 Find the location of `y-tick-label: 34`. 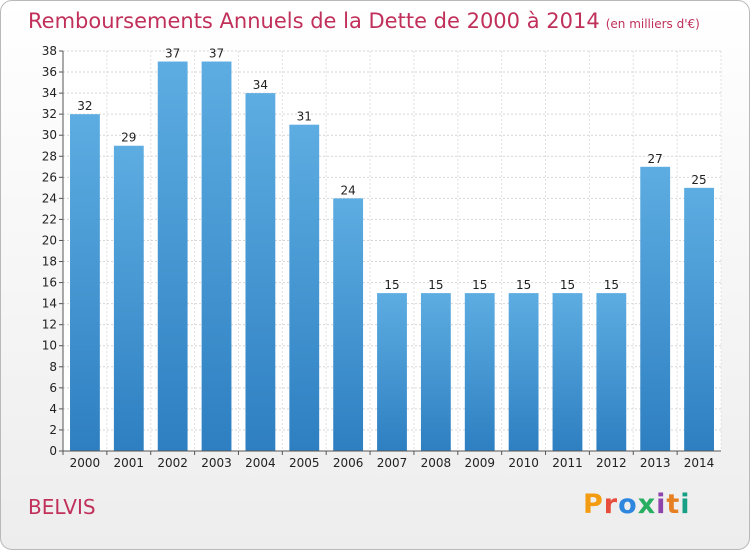

y-tick-label: 34 is located at coordinates (49, 93).